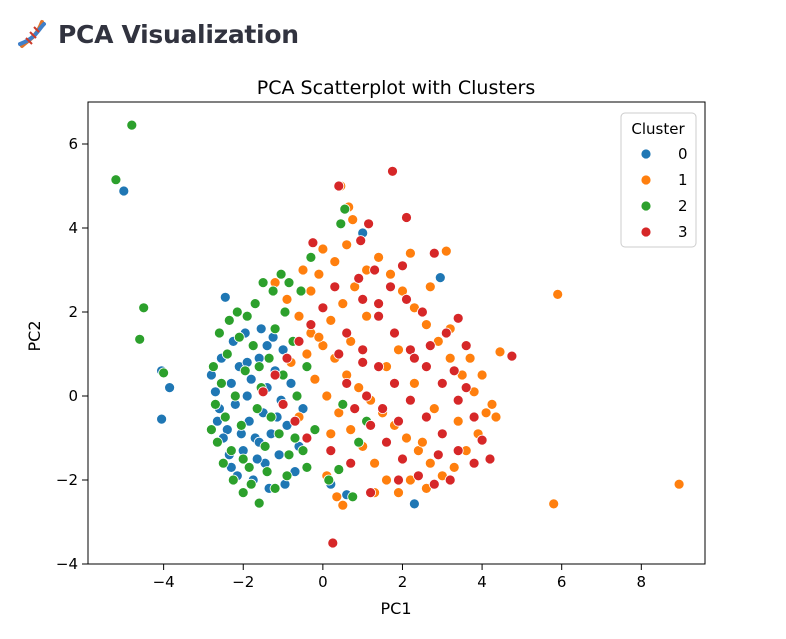 The height and width of the screenshot is (639, 786). I want to click on legend-label-cluster-1: 1, so click(683, 180).